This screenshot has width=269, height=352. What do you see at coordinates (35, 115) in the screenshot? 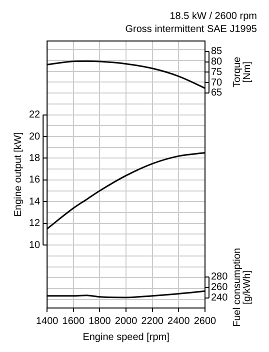
I see `y-tick-label: 22` at bounding box center [35, 115].